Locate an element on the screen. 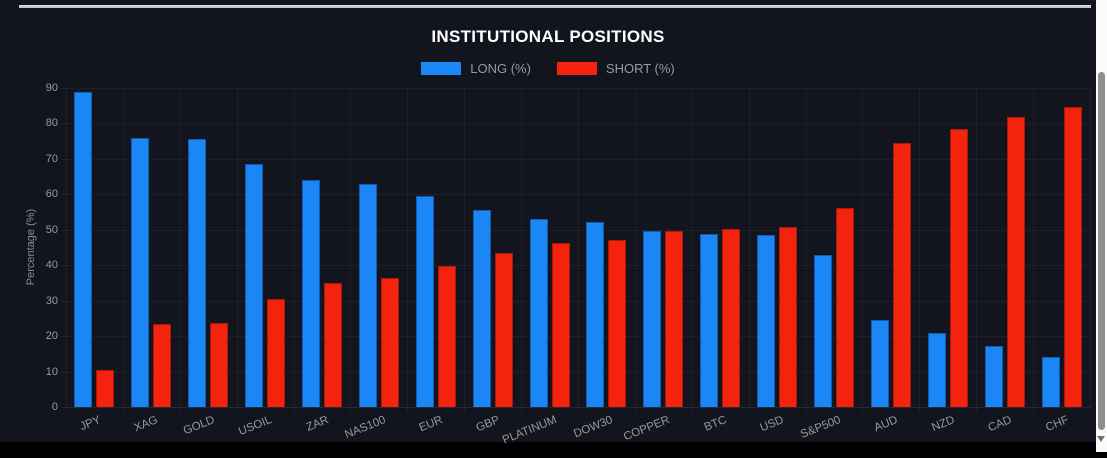  bar-long-GBP is located at coordinates (481, 308).